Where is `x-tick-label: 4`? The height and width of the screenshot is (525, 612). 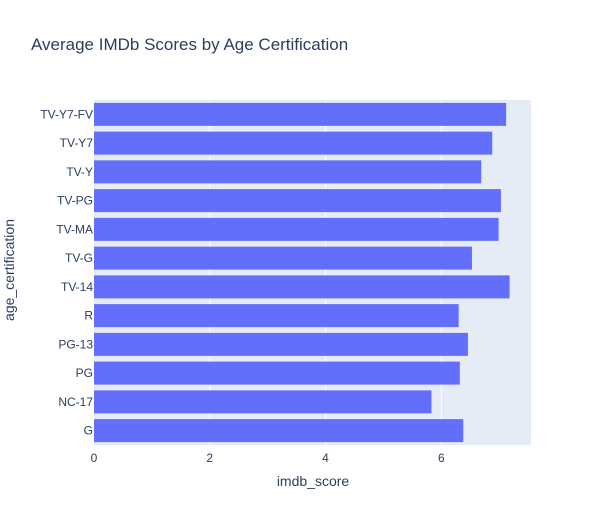 x-tick-label: 4 is located at coordinates (325, 458).